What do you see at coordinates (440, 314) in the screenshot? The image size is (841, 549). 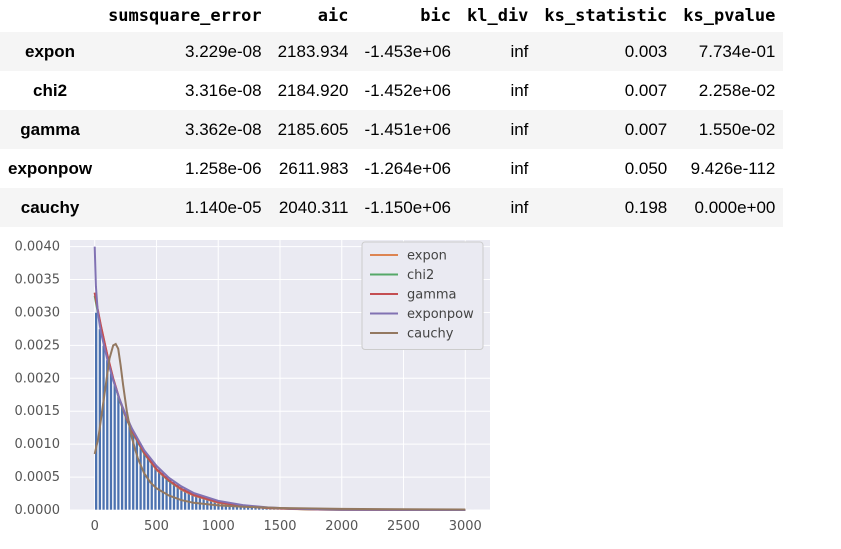 I see `legend-label: exponpow` at bounding box center [440, 314].